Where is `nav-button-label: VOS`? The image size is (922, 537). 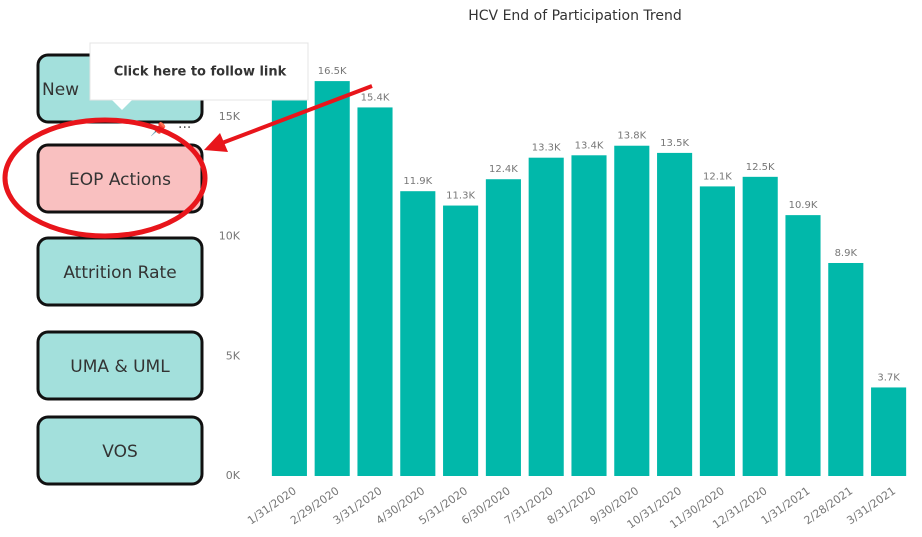 nav-button-label: VOS is located at coordinates (120, 452).